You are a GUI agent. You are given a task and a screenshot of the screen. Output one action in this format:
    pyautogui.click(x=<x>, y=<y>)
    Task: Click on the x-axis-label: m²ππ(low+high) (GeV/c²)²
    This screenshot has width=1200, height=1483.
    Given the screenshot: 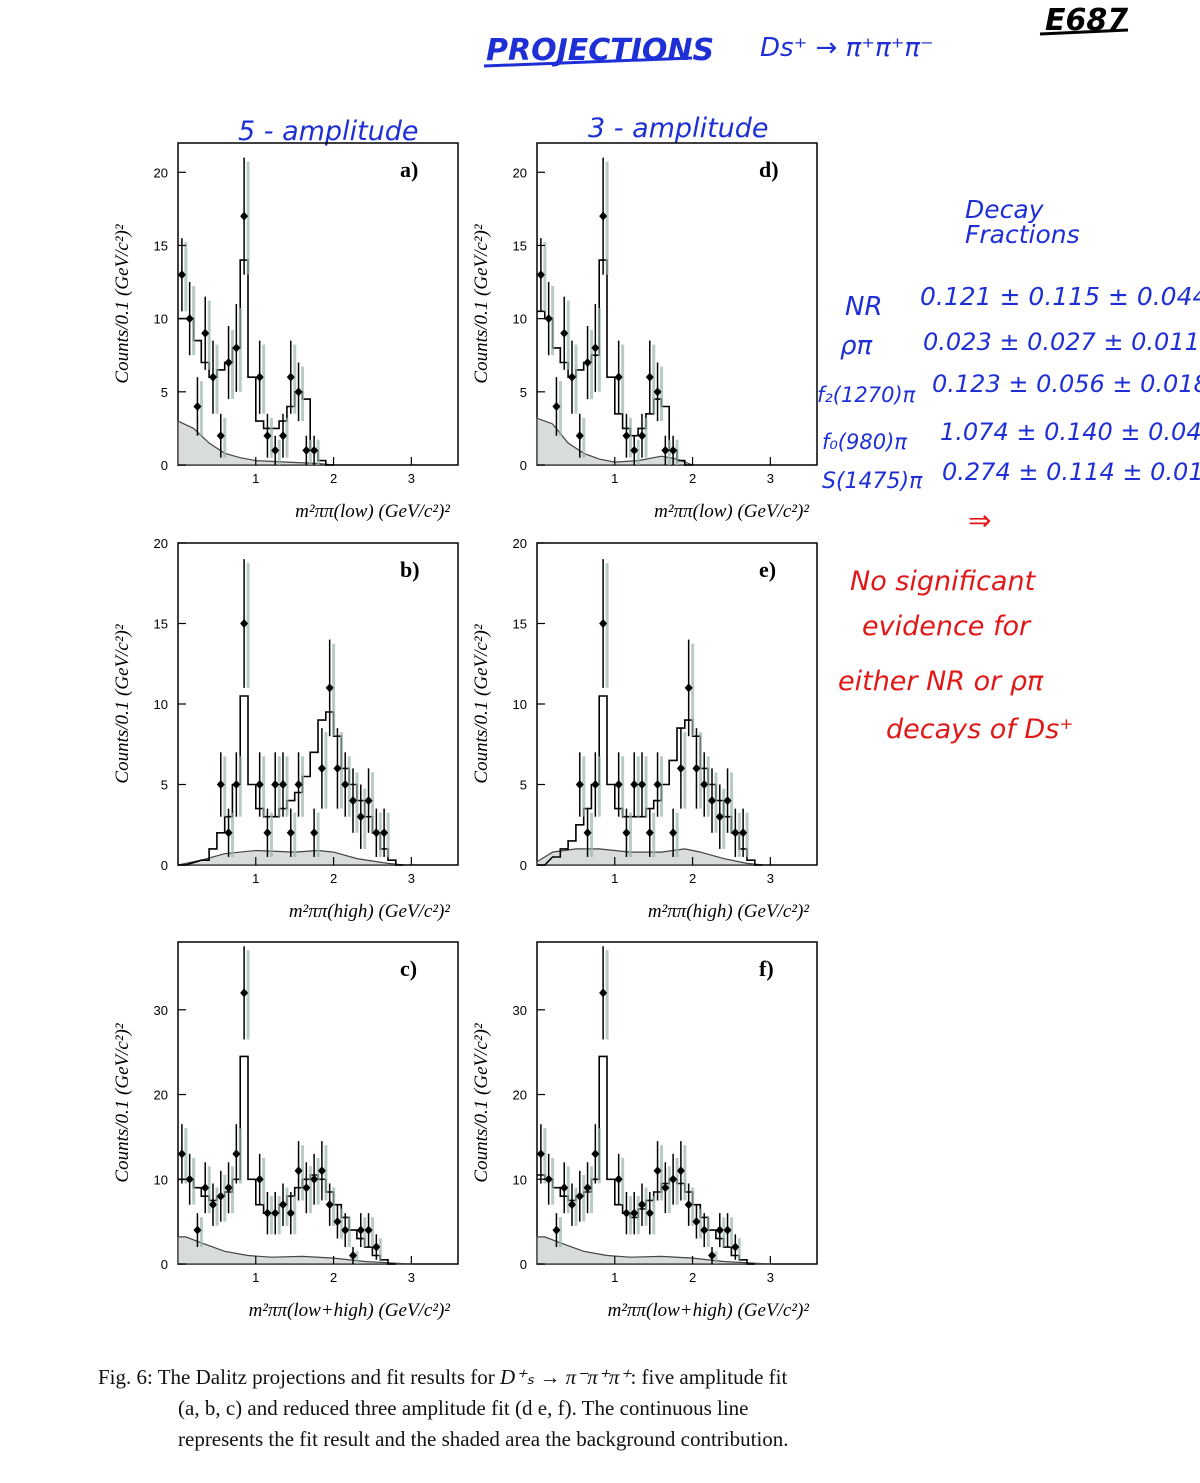 What is the action you would take?
    pyautogui.click(x=350, y=1310)
    